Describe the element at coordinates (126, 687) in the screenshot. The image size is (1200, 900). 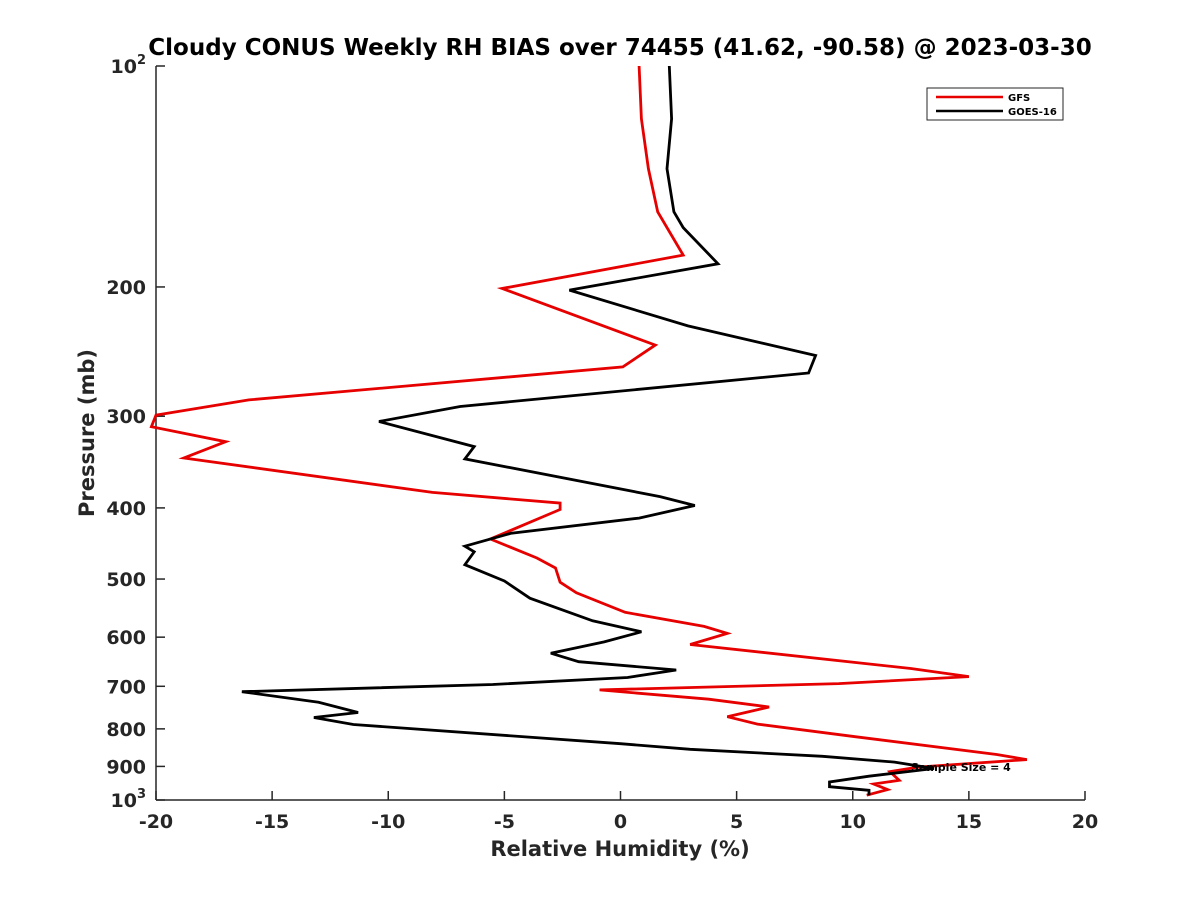
I see `y-tick-label: 700` at that location.